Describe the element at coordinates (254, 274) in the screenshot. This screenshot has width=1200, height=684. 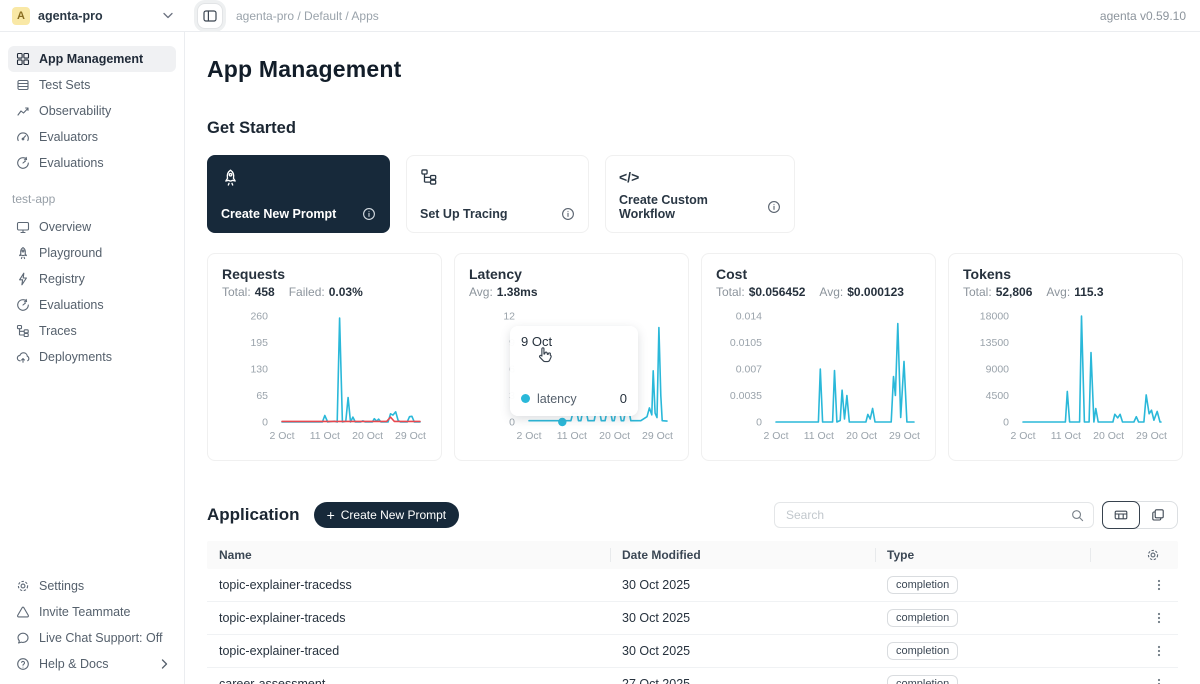
I see `metric-title: Requests` at that location.